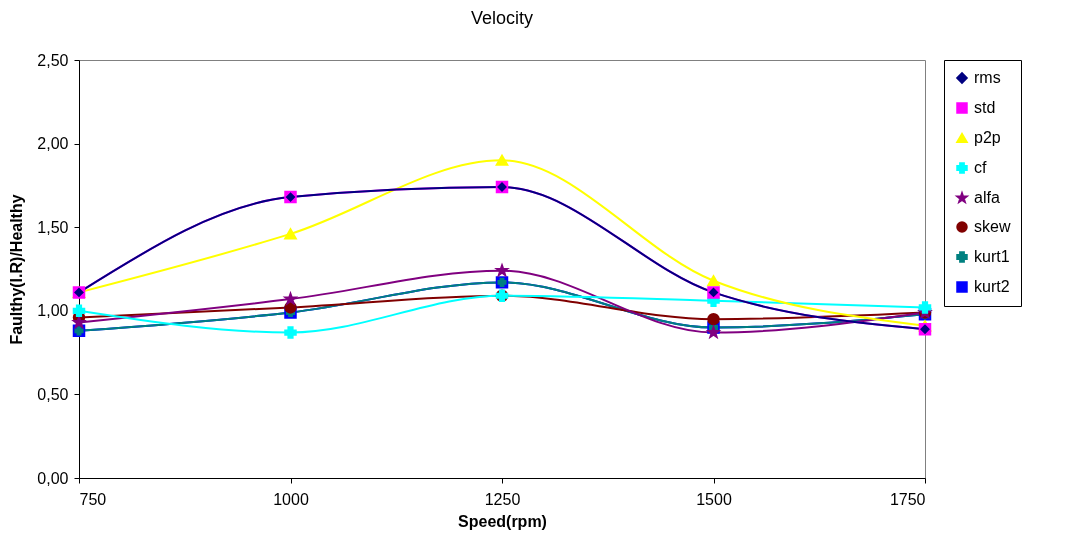 The height and width of the screenshot is (549, 1075). What do you see at coordinates (987, 137) in the screenshot?
I see `legend-label: p2p` at bounding box center [987, 137].